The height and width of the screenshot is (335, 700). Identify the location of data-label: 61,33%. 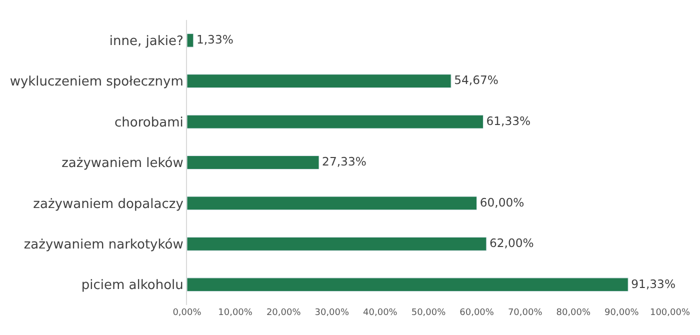
(508, 121).